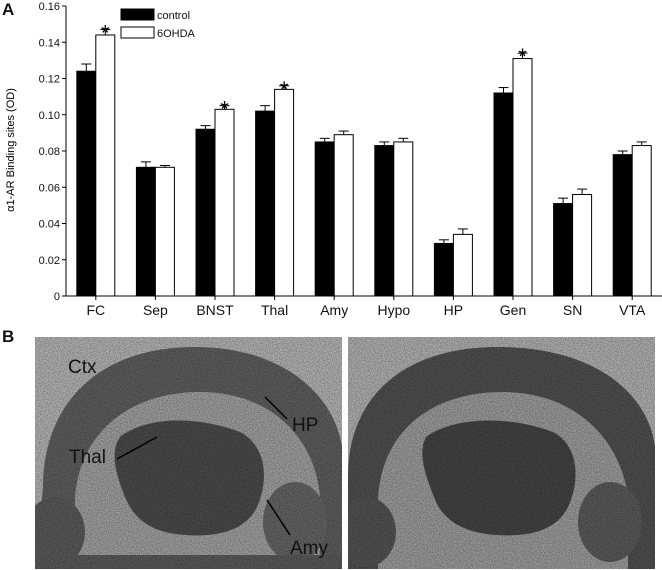 The image size is (662, 570). What do you see at coordinates (284, 192) in the screenshot?
I see `bar-6ohda-thal` at bounding box center [284, 192].